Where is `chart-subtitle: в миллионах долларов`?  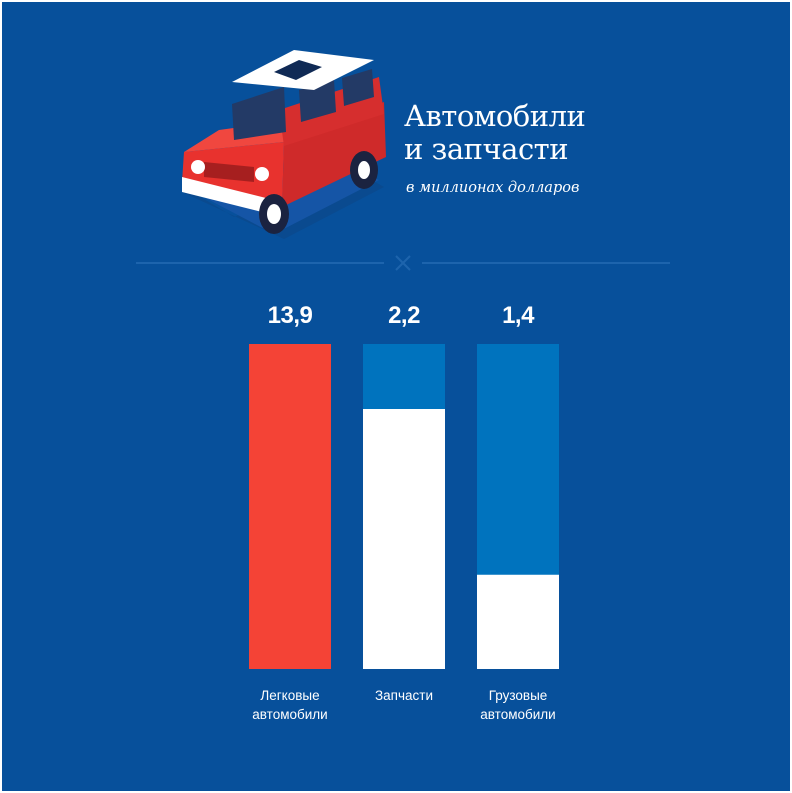
chart-subtitle: в миллионах долларов is located at coordinates (493, 188).